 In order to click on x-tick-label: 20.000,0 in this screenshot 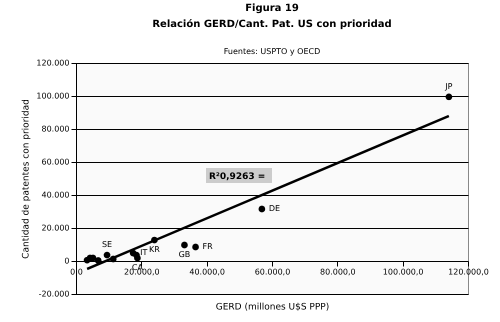, I will do `click(142, 272)`.